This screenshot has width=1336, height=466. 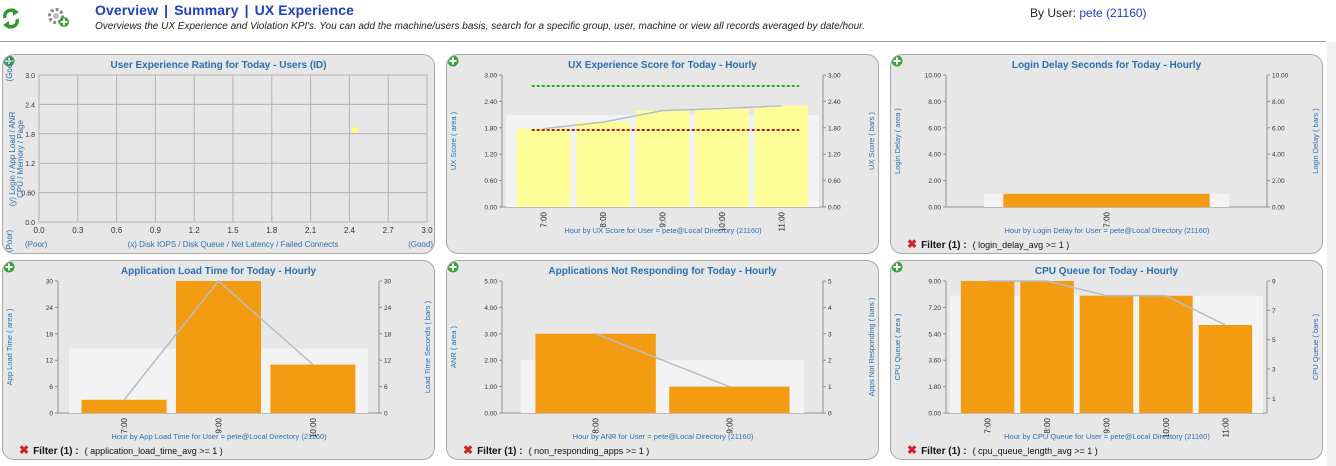 What do you see at coordinates (153, 451) in the screenshot?
I see `filter-expression: ( application_load_time_avg >= 1 )` at bounding box center [153, 451].